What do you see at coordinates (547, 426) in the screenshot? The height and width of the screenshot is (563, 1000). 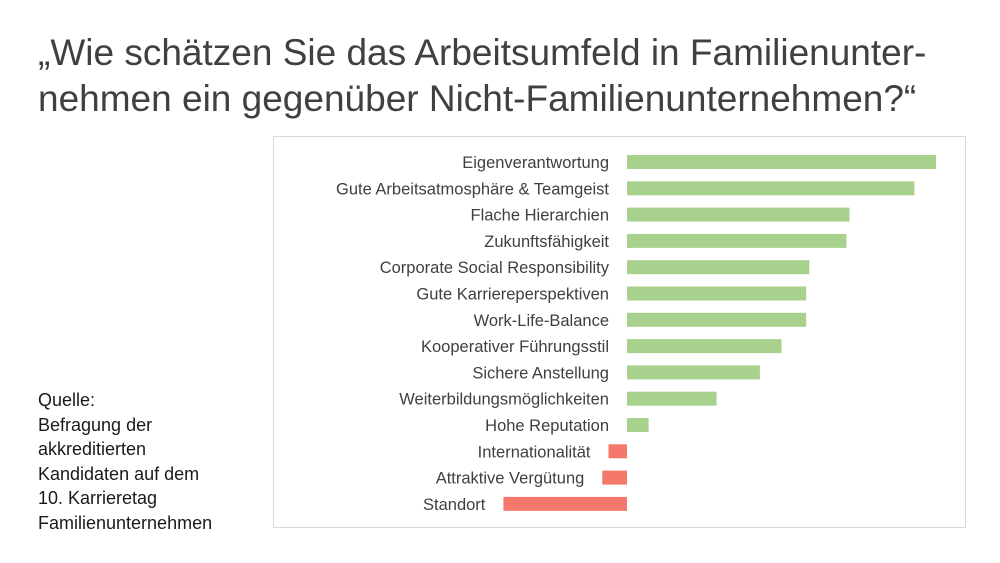 I see `category-label-hohe-reputation: Hohe Reputation` at bounding box center [547, 426].